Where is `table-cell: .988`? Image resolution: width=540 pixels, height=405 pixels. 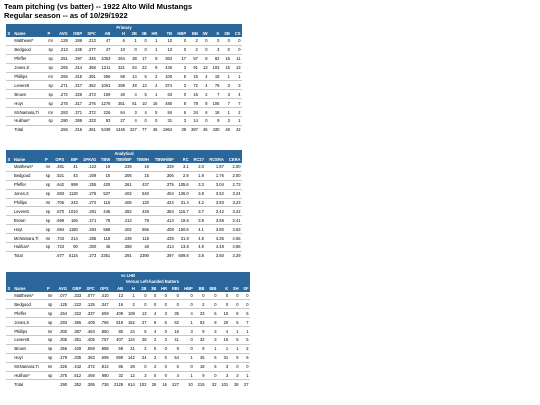 table-cell: .988 is located at coordinates (103, 349).